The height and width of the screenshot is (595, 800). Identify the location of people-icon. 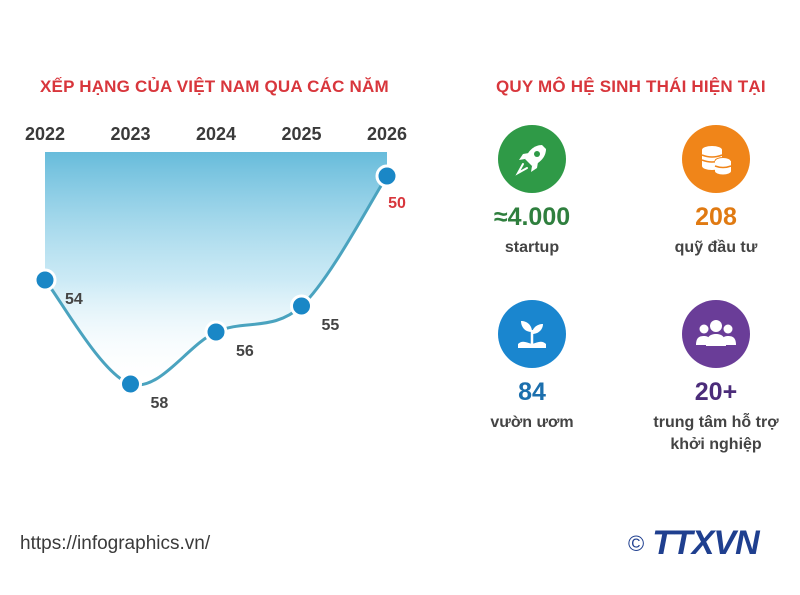
(716, 334).